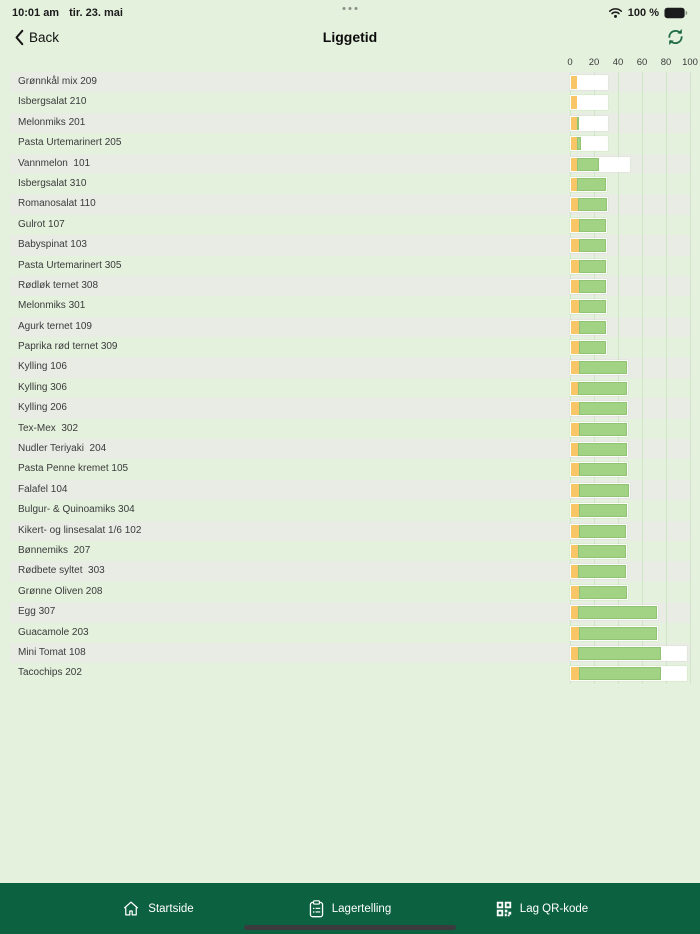 The height and width of the screenshot is (934, 700). I want to click on chart-row: Pasta Penne kremet 105, so click(351, 469).